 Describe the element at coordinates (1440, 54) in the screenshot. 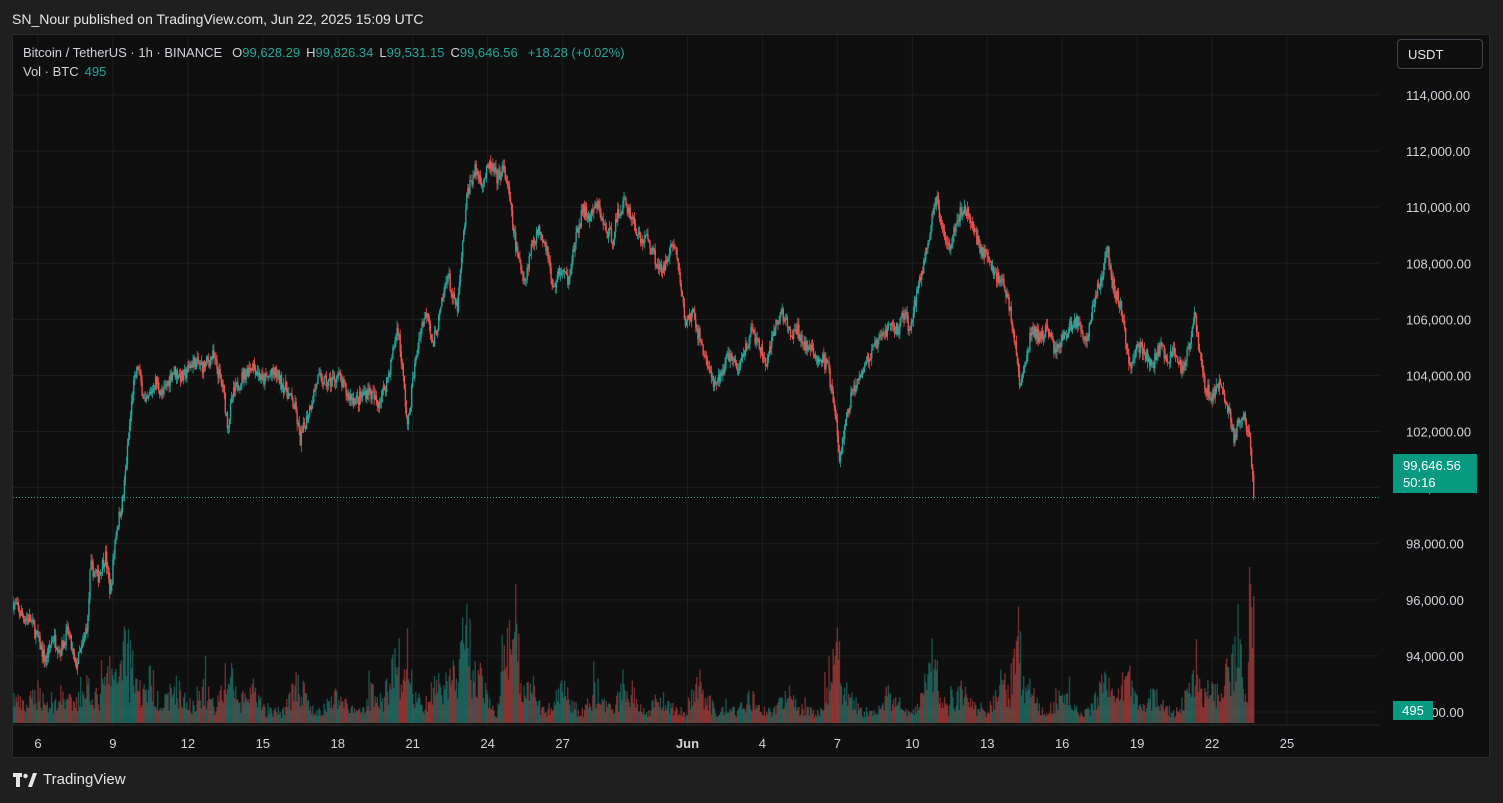

I see `currency-button: USDT` at that location.